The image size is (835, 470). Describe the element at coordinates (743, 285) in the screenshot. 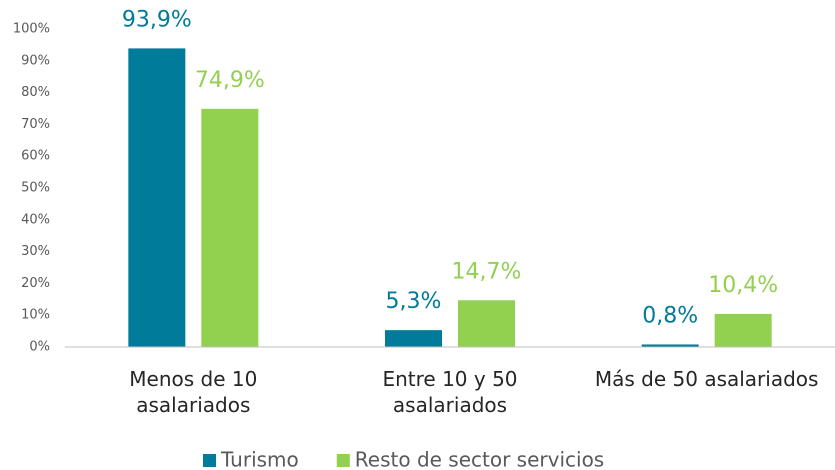

I see `data-label: 10,4%` at that location.